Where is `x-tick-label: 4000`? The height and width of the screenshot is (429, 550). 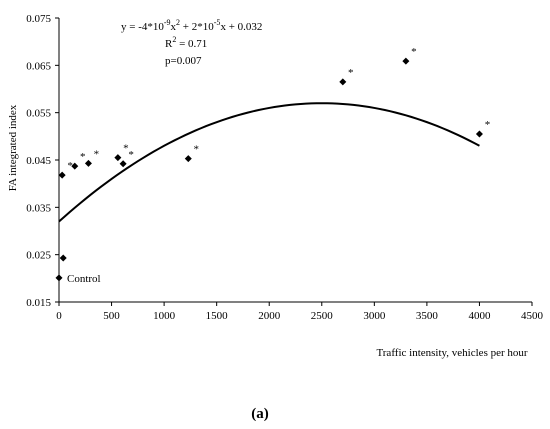 x-tick-label: 4000 is located at coordinates (479, 316).